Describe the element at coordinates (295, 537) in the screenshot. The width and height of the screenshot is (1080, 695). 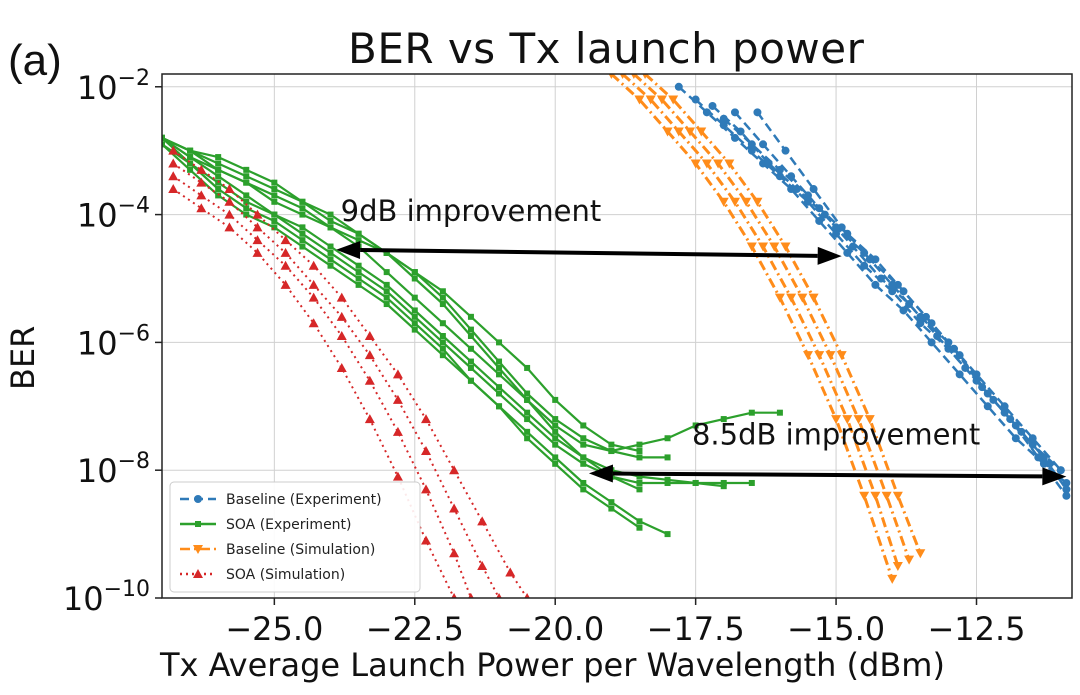
I see `legend-box` at that location.